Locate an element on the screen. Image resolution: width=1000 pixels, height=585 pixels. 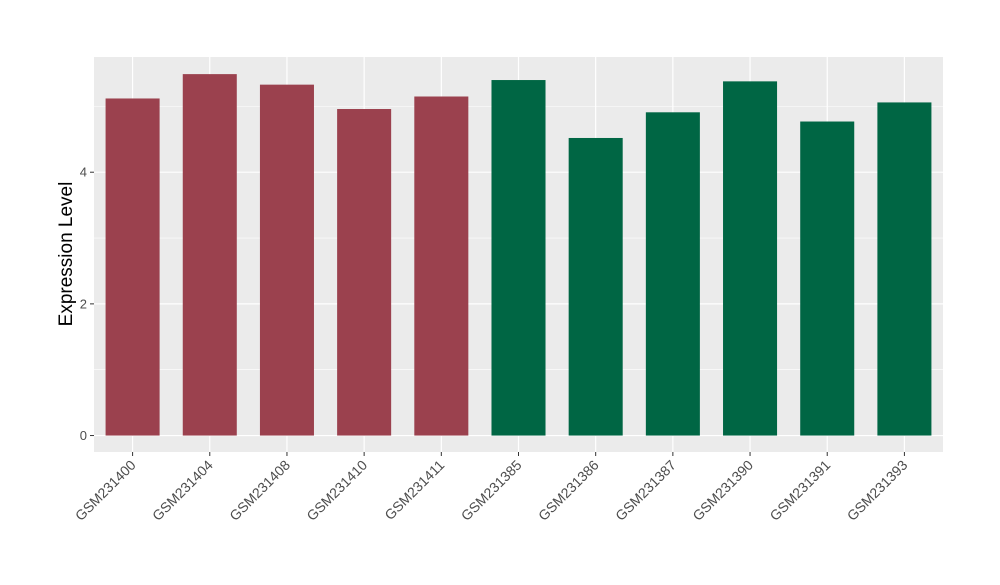
bar-GSM231387 is located at coordinates (672, 274).